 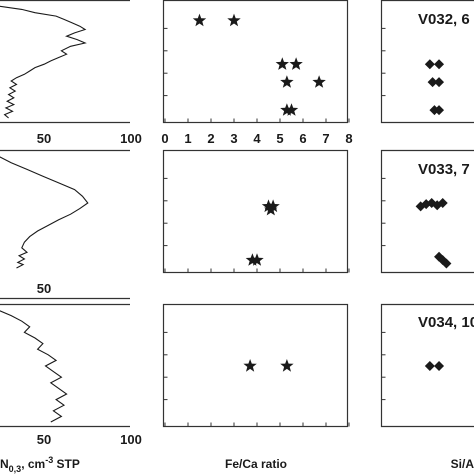 I want to click on profile-line-row3, so click(x=34, y=366).